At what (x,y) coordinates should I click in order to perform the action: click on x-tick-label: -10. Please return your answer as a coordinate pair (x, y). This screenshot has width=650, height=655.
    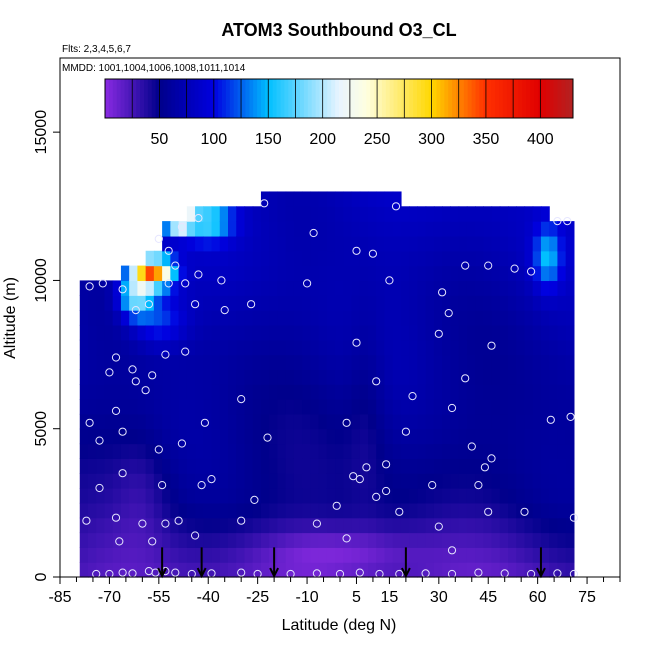
    Looking at the image, I should click on (306, 597).